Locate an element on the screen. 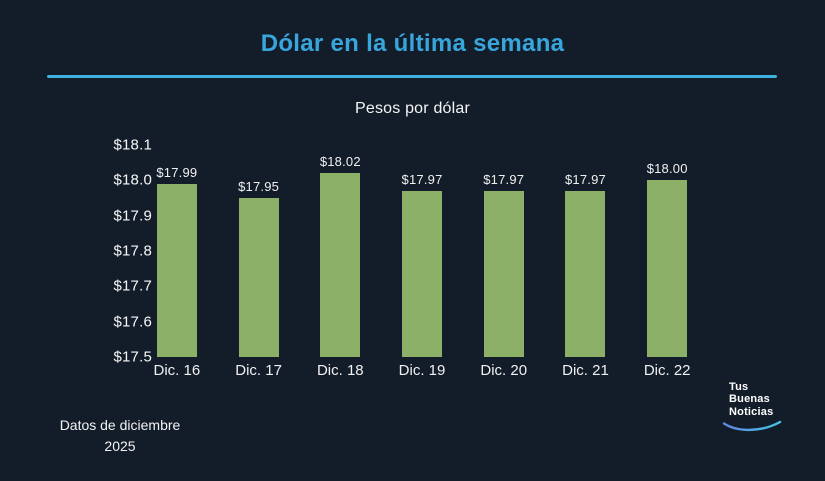 This screenshot has height=481, width=825. x-axis-category-label: Dic. 20 is located at coordinates (504, 370).